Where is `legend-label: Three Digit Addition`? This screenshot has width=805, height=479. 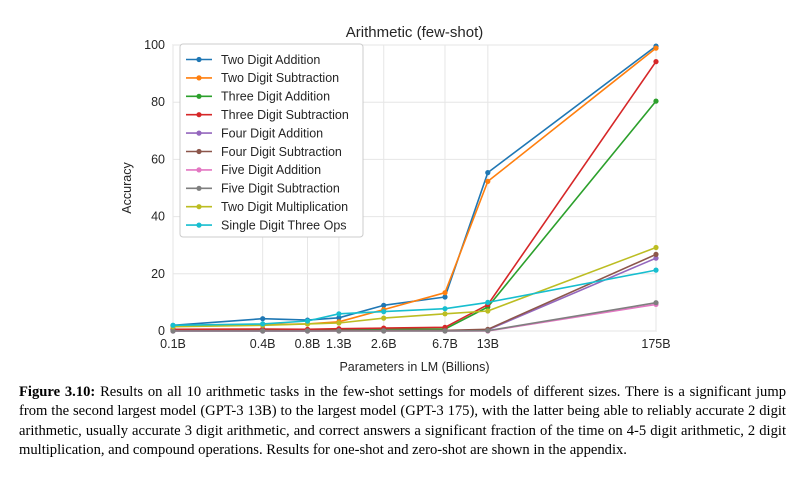
legend-label: Three Digit Addition is located at coordinates (275, 97).